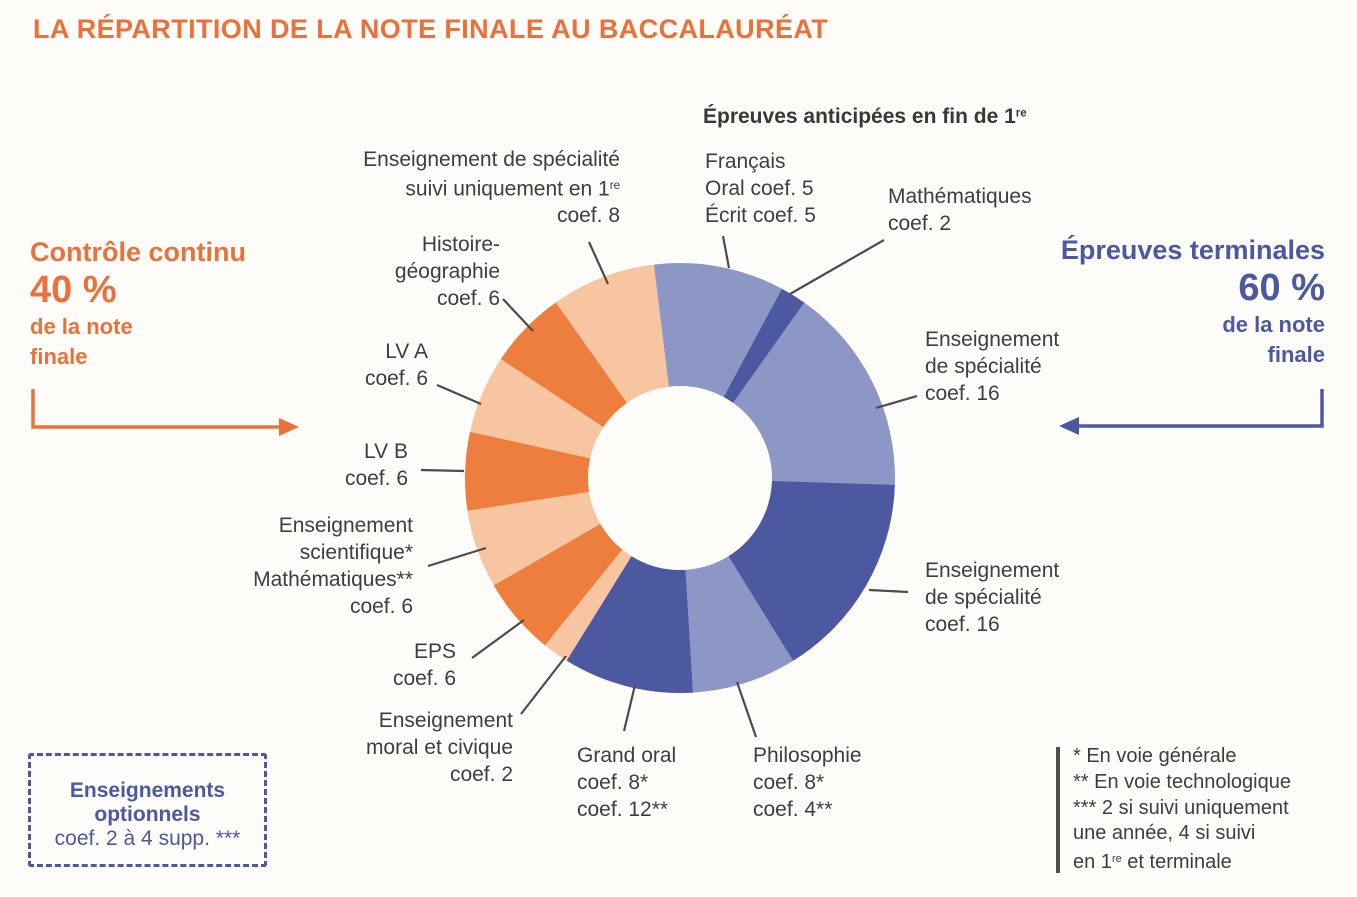 The width and height of the screenshot is (1357, 897). What do you see at coordinates (764, 345) in the screenshot?
I see `donut-segment-mathematiques` at bounding box center [764, 345].